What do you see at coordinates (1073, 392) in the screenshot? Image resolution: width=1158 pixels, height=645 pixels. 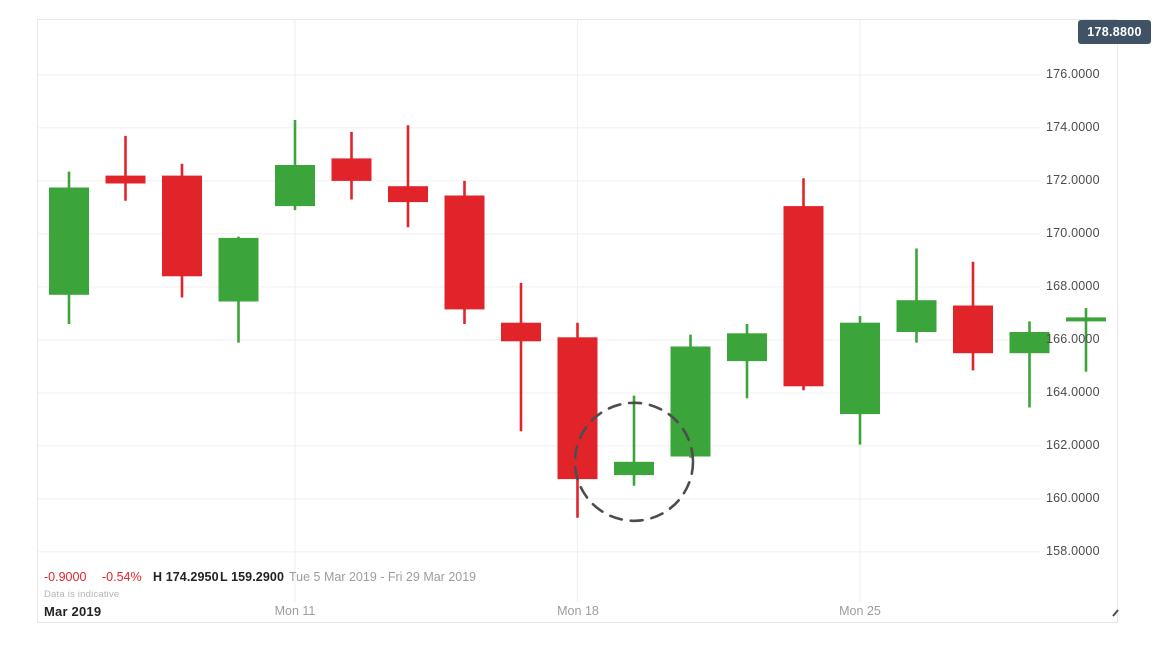 I see `y-axis-tick-label: 164.0000` at bounding box center [1073, 392].